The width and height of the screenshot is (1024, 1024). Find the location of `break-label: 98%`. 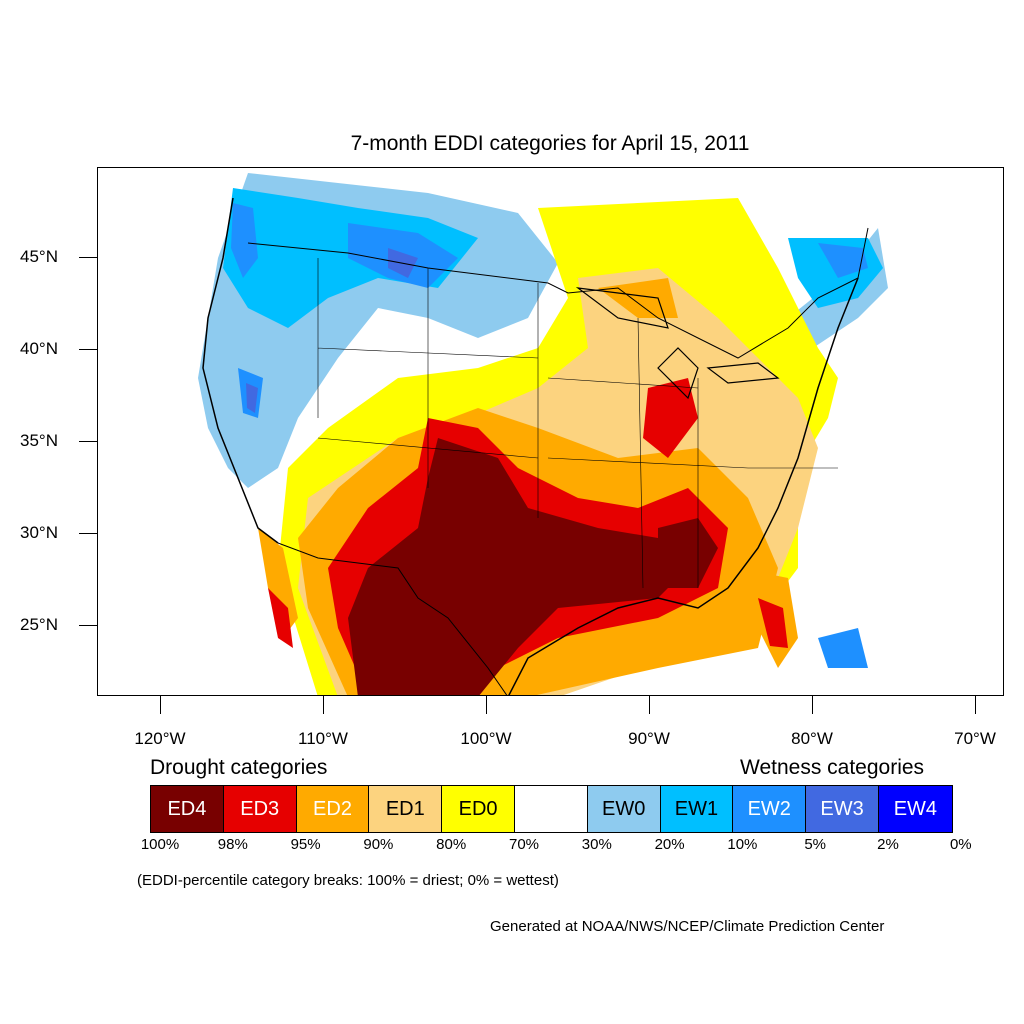

break-label: 98% is located at coordinates (232, 844).